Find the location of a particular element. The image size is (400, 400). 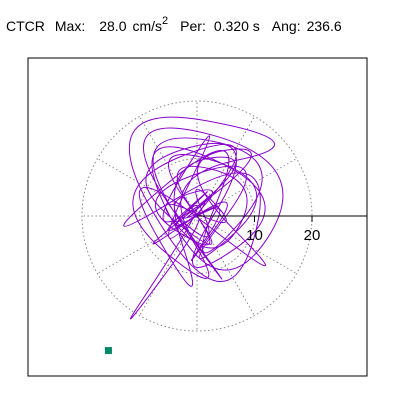

period-value: 0.320 s is located at coordinates (236, 26).